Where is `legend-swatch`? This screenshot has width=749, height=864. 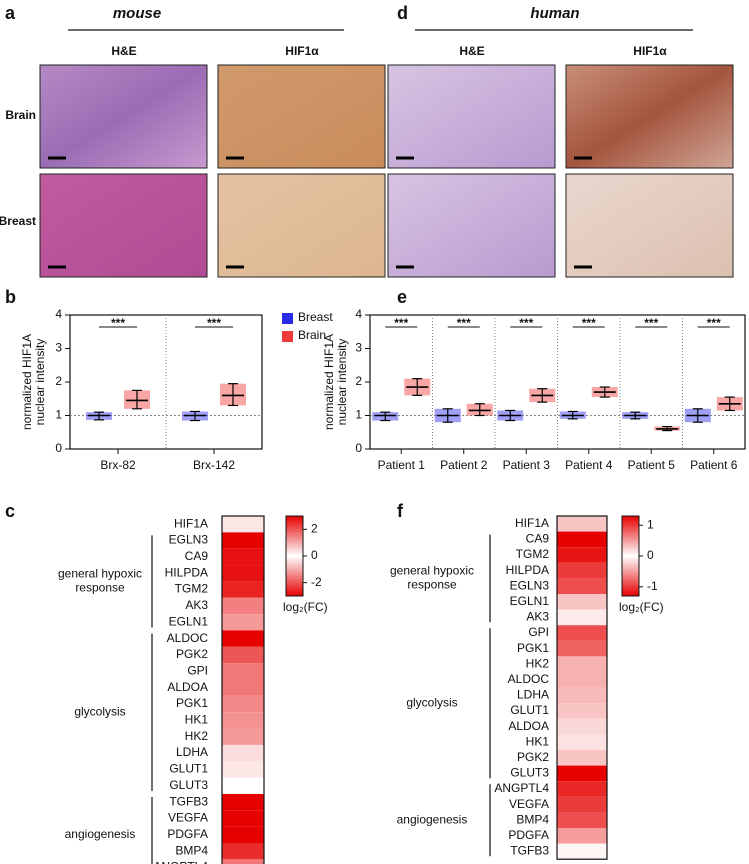 legend-swatch is located at coordinates (287, 318).